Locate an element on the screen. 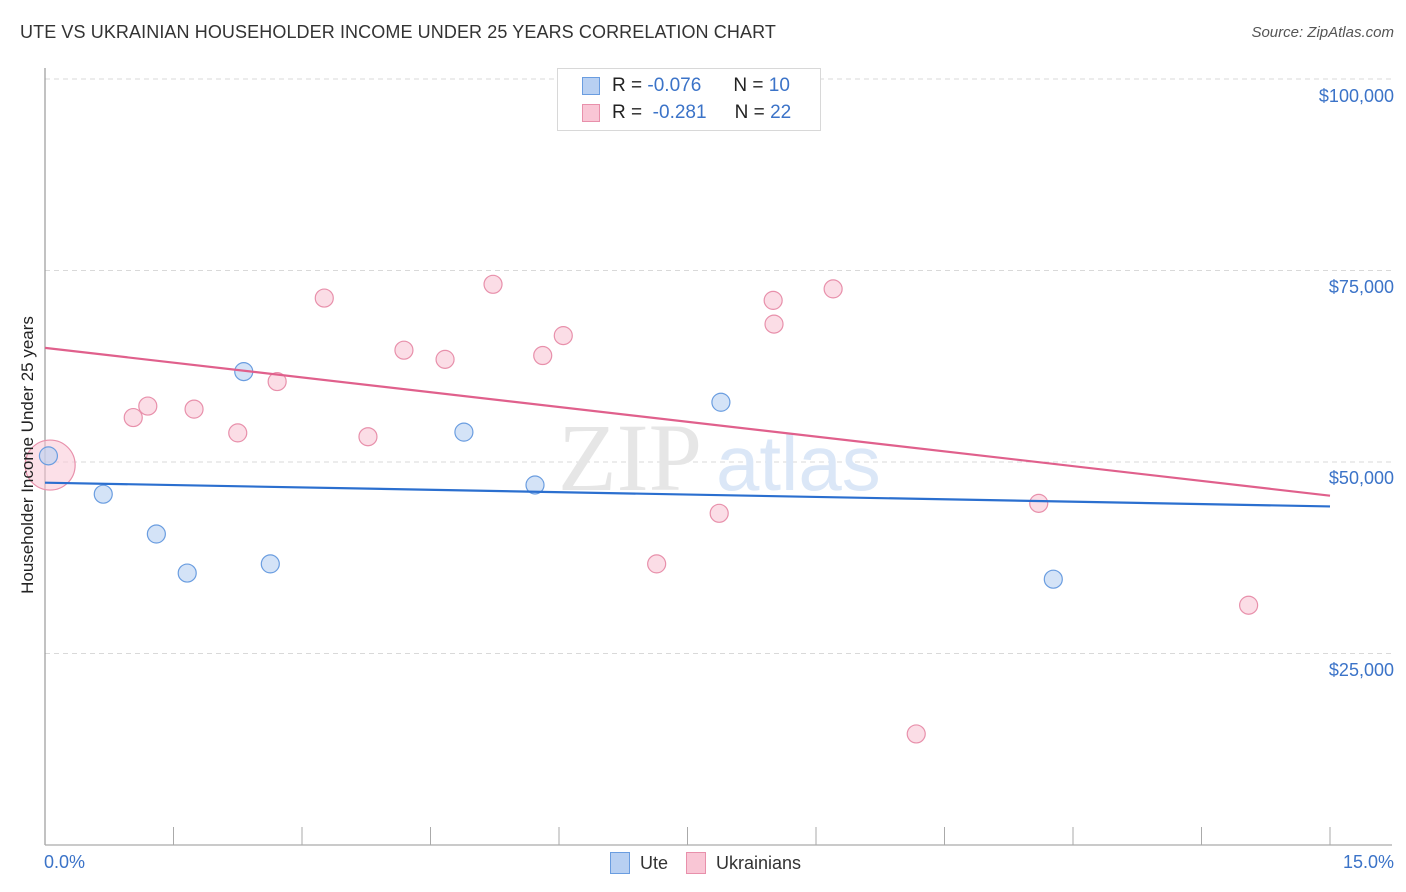  legend-label: Ute is located at coordinates (654, 862).